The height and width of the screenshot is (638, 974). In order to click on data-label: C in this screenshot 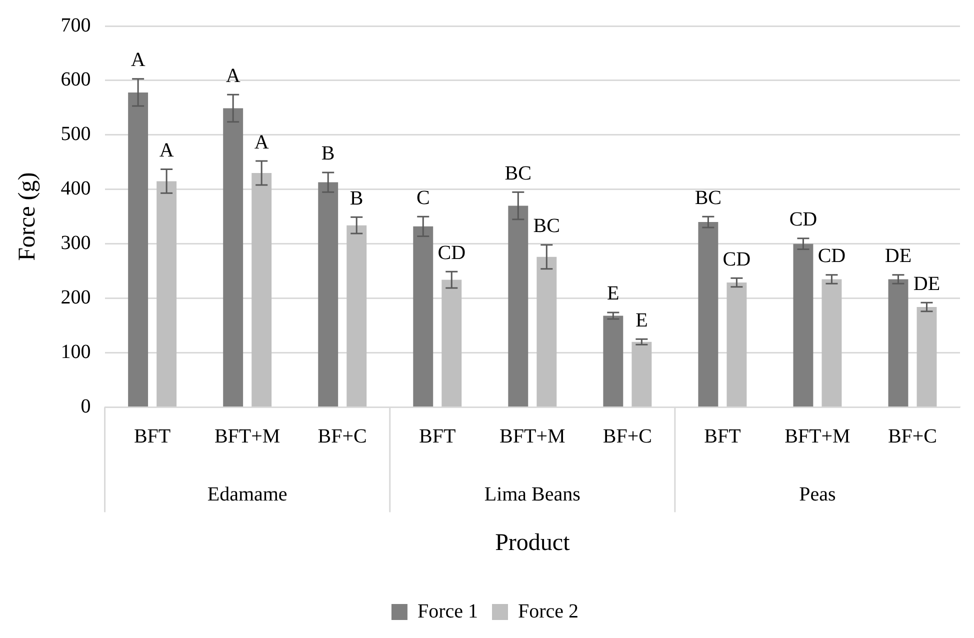, I will do `click(423, 197)`.